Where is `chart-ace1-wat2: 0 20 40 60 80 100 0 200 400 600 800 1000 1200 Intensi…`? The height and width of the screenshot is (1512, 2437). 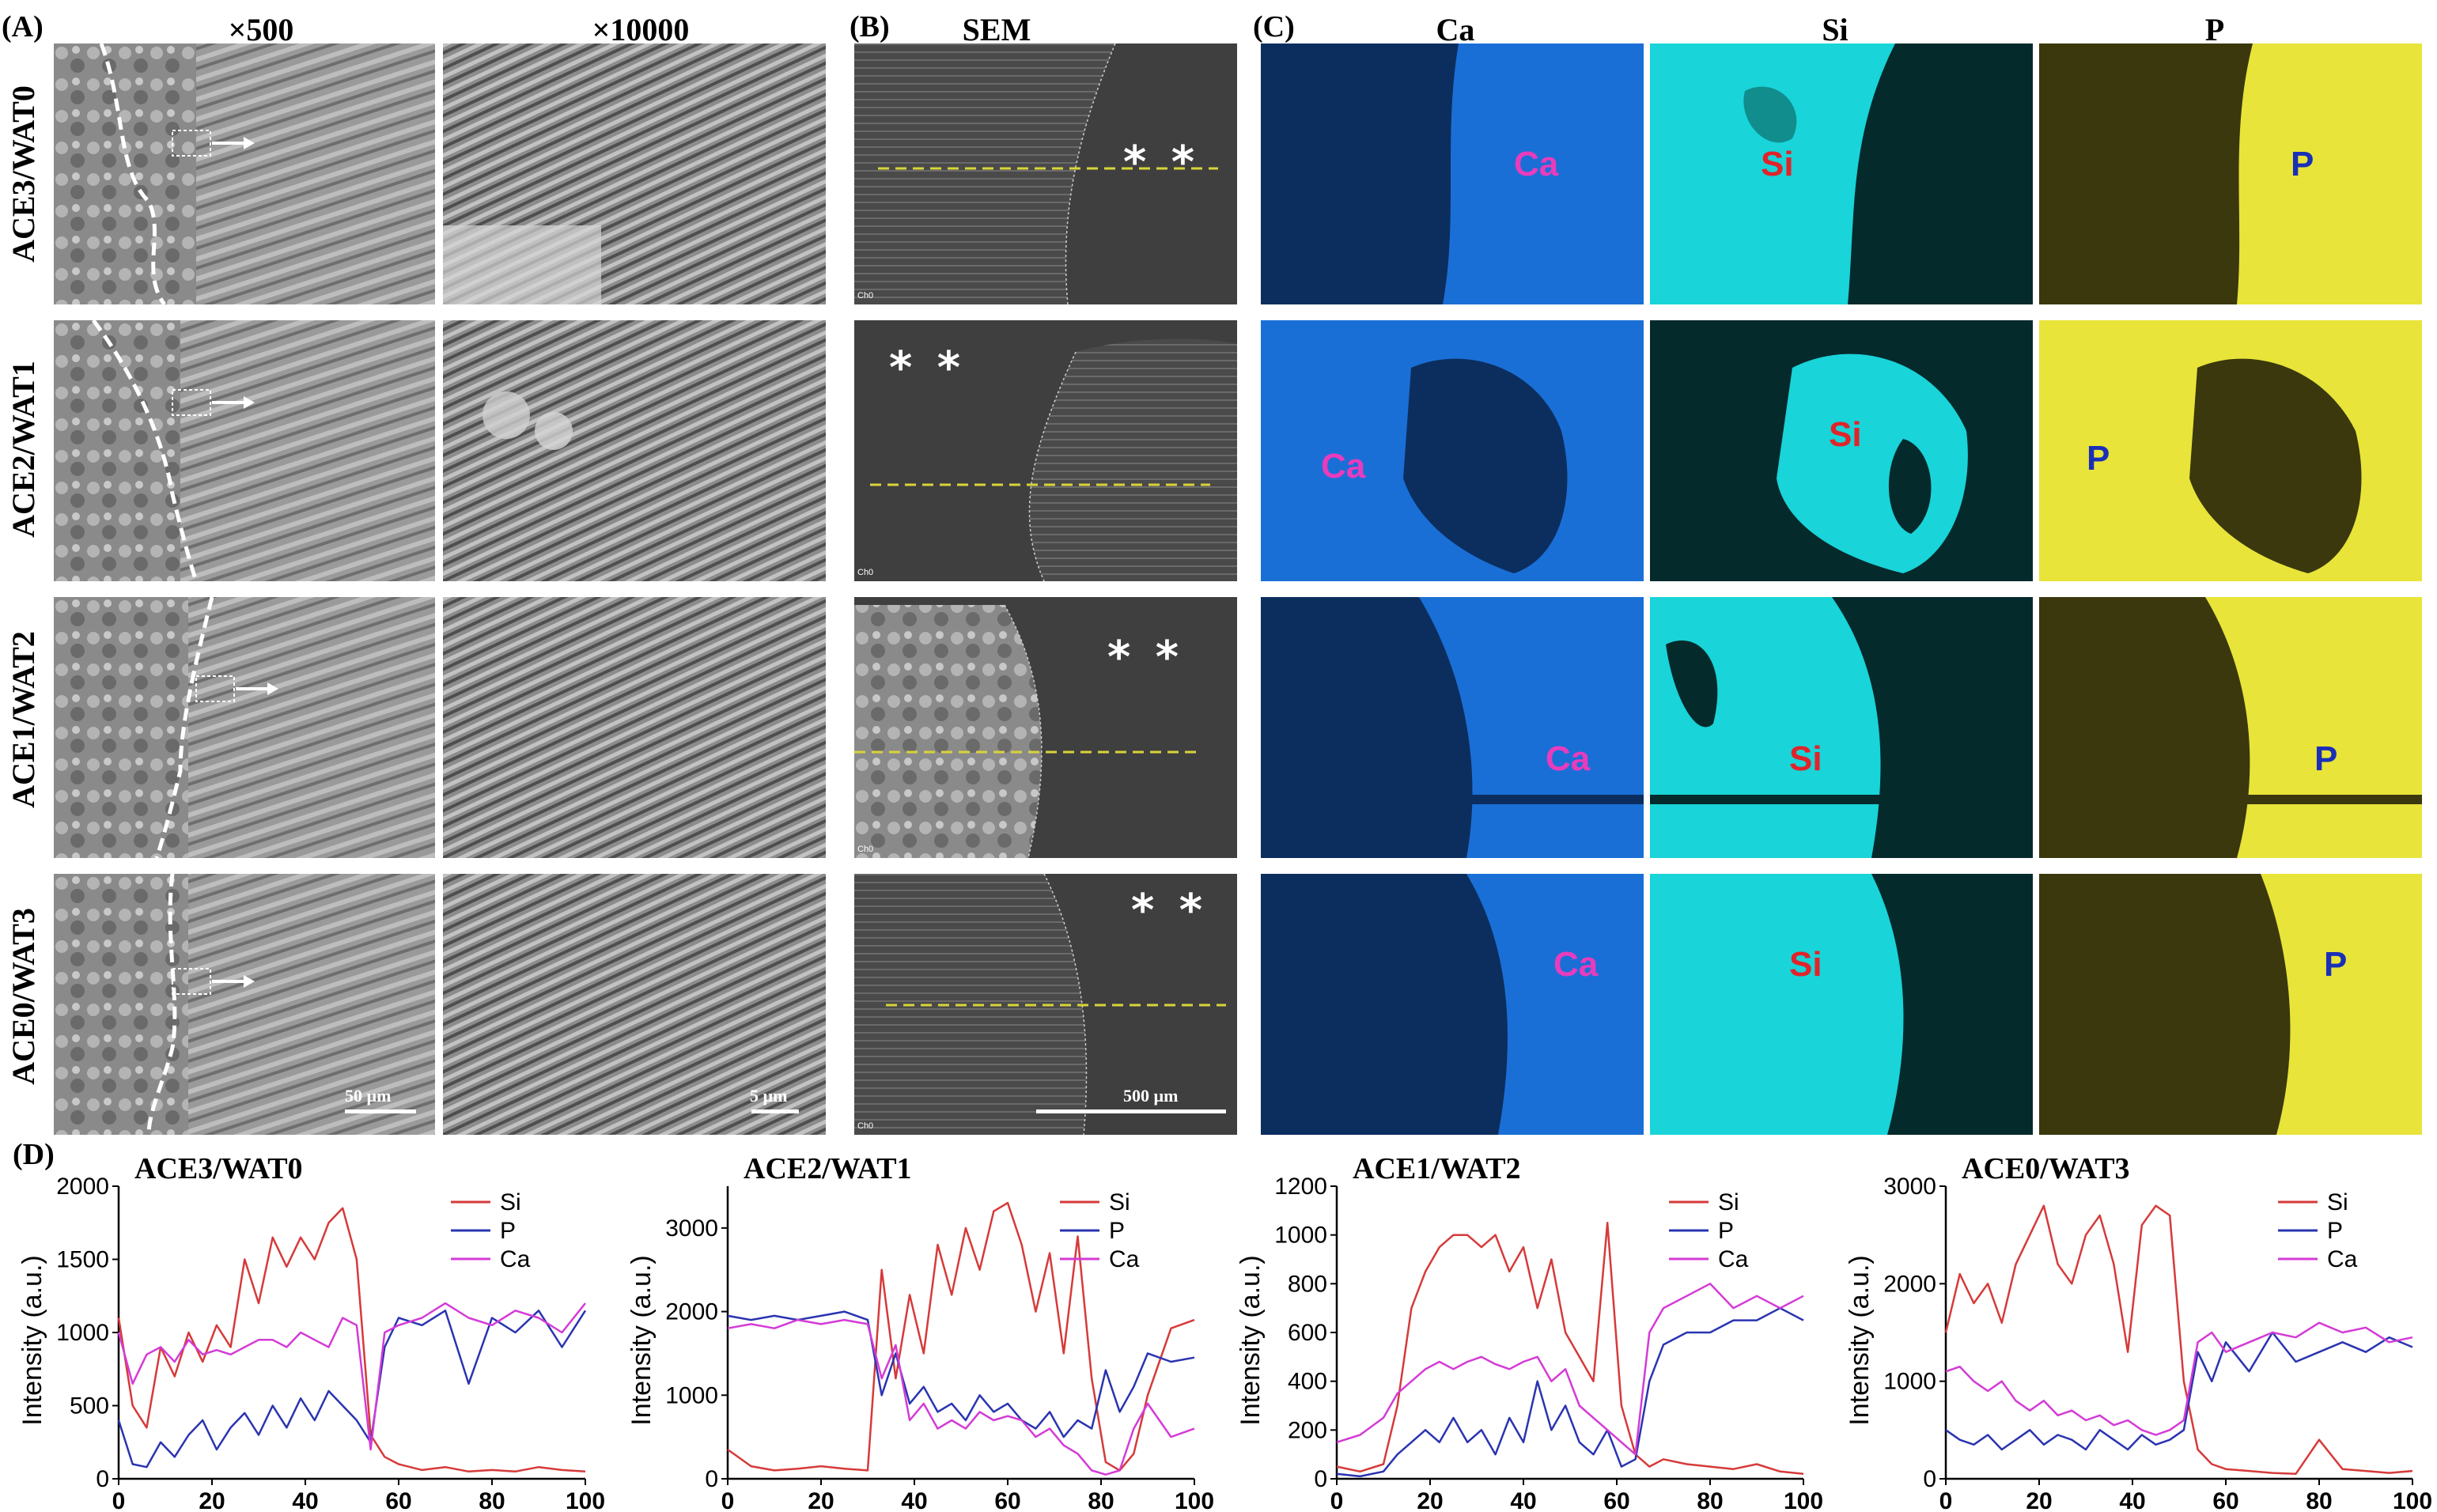
chart-ace1-wat2: 0 20 40 60 80 100 0 200 400 600 800 1000 1200 Intensi… is located at coordinates (1522, 1326).